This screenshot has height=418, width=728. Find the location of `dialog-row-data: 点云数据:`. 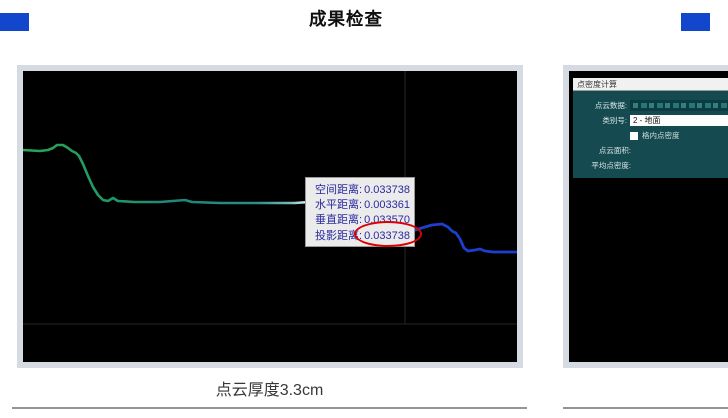

dialog-row-data: 点云数据: is located at coordinates (650, 105).